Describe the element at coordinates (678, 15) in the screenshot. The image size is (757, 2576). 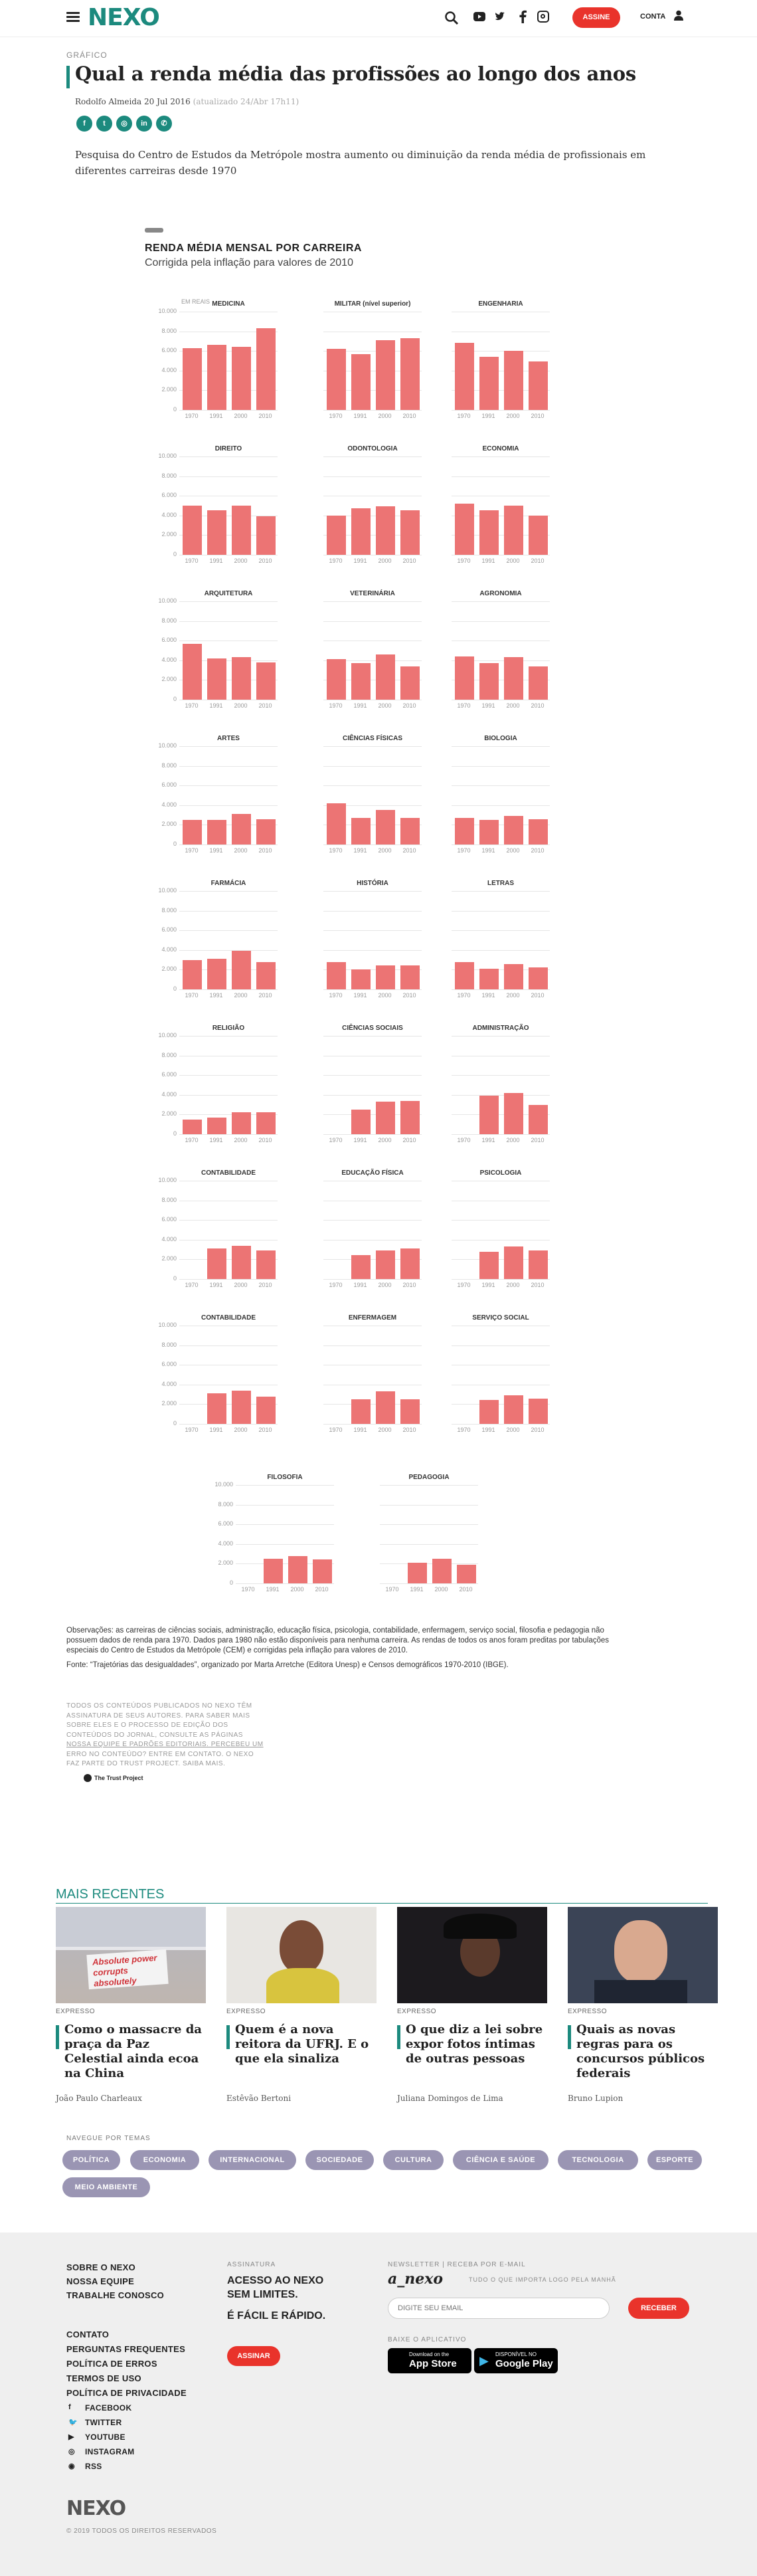
I see `user-icon` at that location.